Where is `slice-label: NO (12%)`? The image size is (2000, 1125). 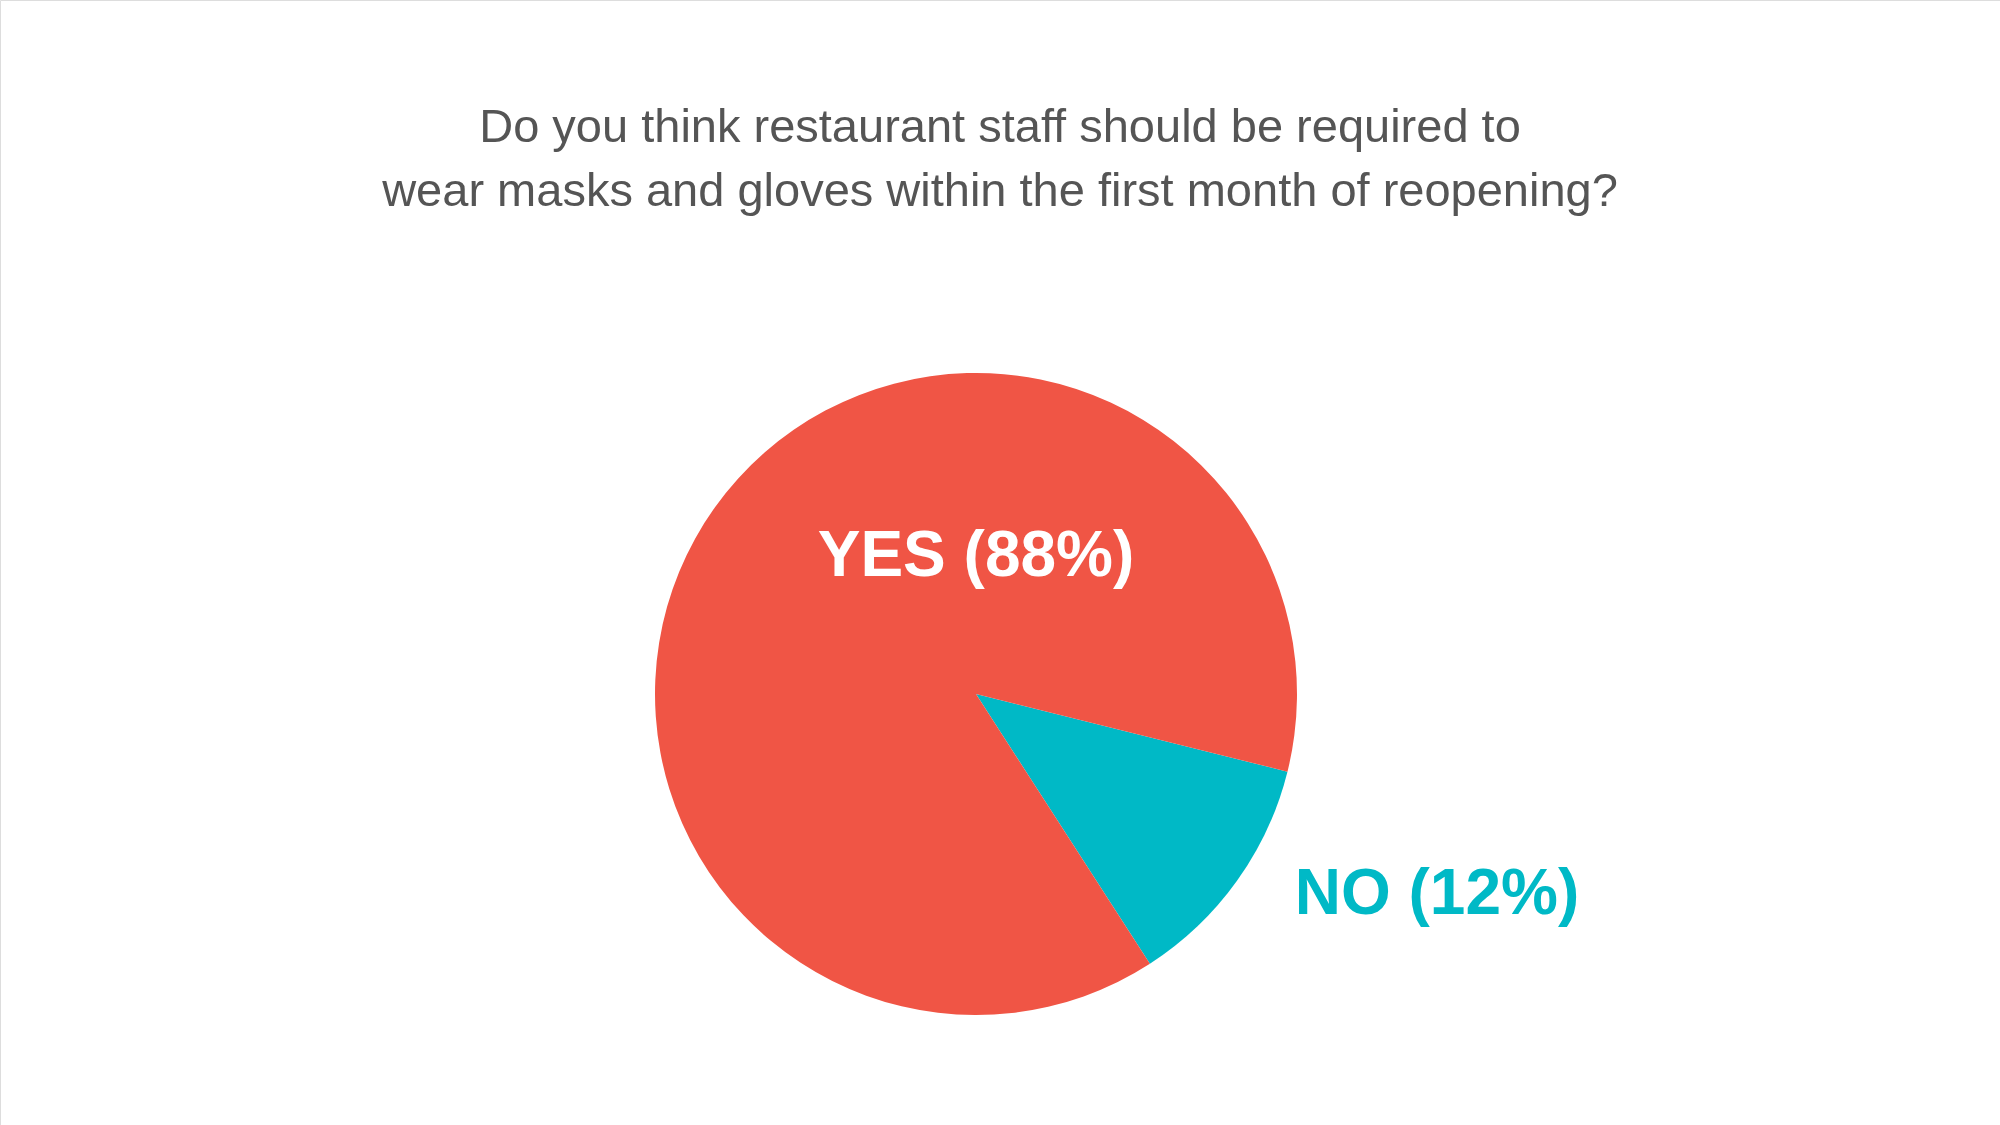
slice-label: NO (12%) is located at coordinates (1437, 891).